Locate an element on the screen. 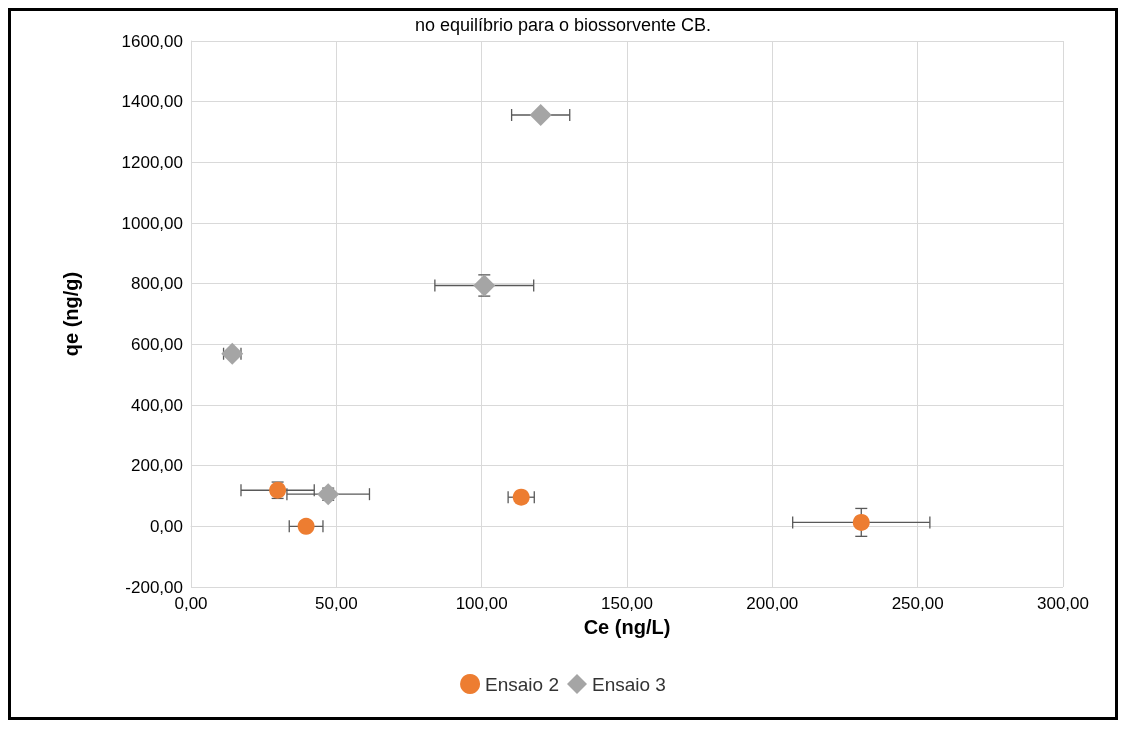  y-tick-label: 1200,00 is located at coordinates (152, 162).